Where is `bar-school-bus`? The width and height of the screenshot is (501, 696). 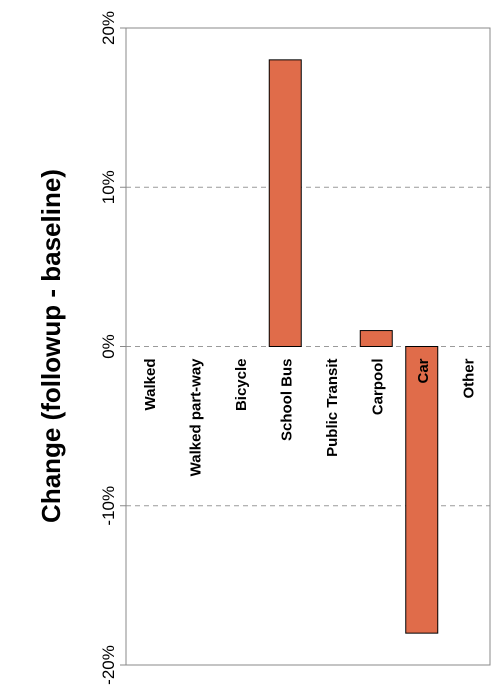
bar-school-bus is located at coordinates (285, 203).